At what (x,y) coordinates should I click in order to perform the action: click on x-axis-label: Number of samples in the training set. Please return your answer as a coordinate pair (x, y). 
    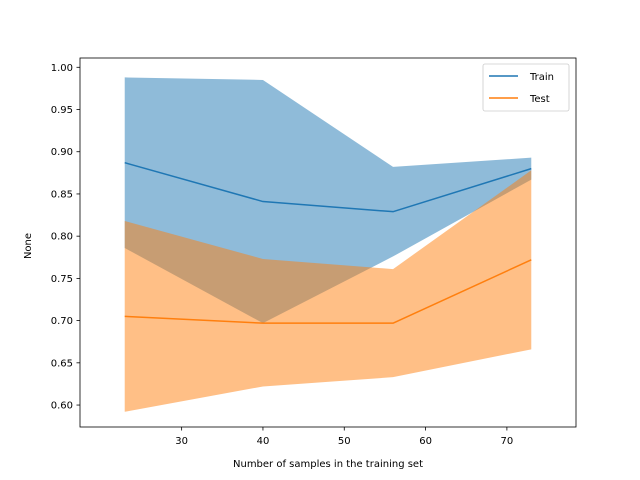
    Looking at the image, I should click on (328, 464).